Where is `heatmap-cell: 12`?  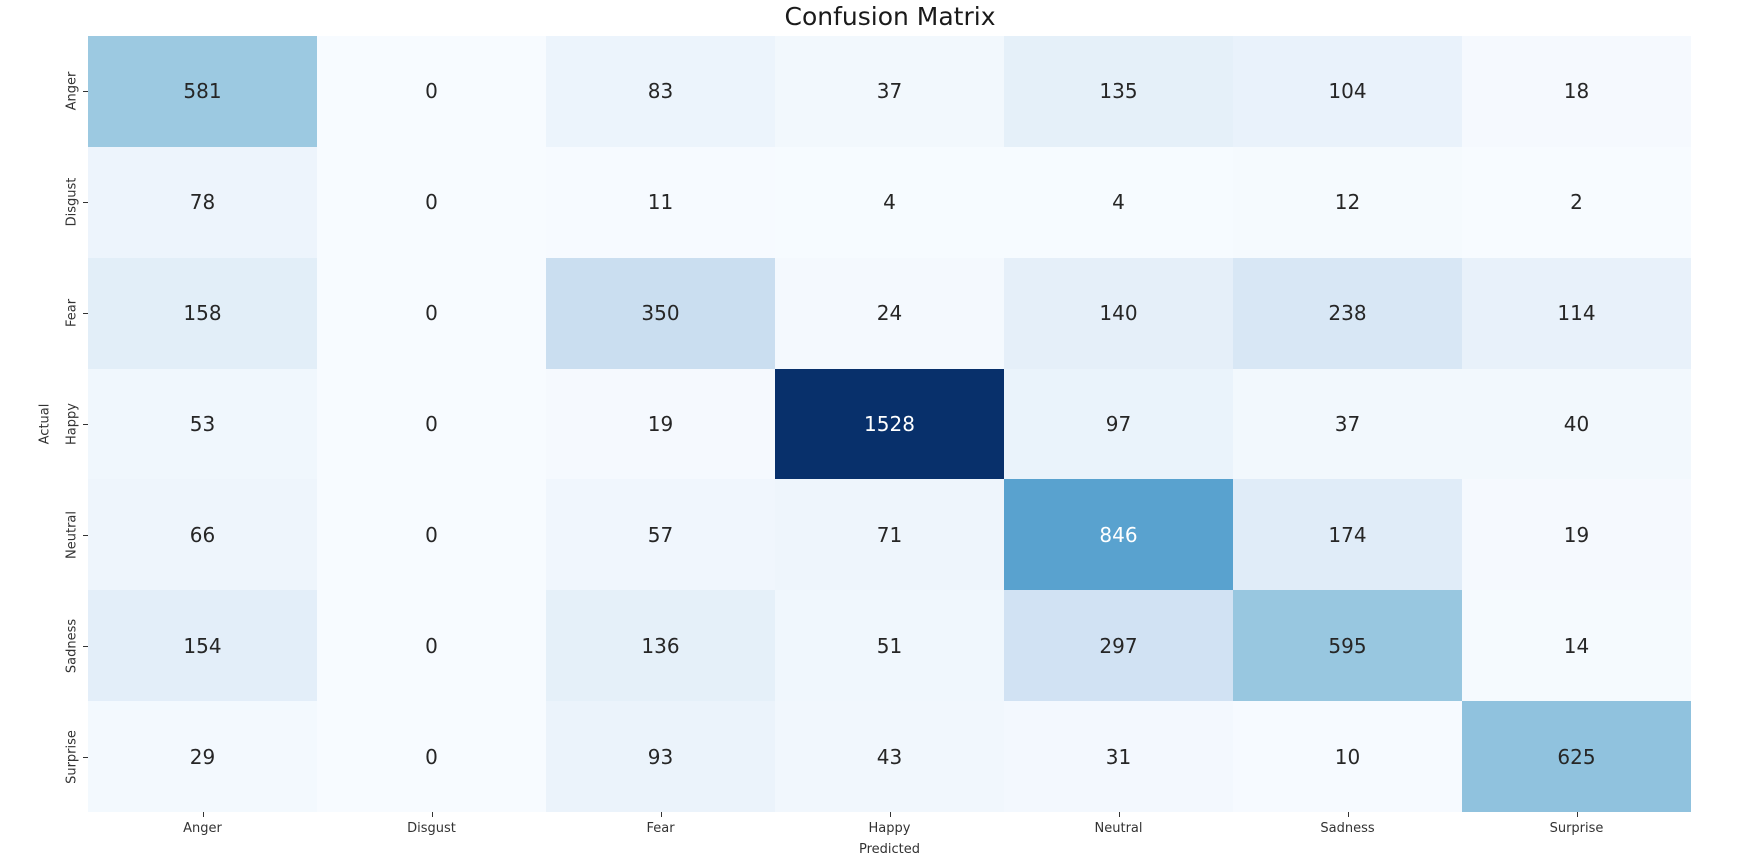 heatmap-cell: 12 is located at coordinates (1347, 202).